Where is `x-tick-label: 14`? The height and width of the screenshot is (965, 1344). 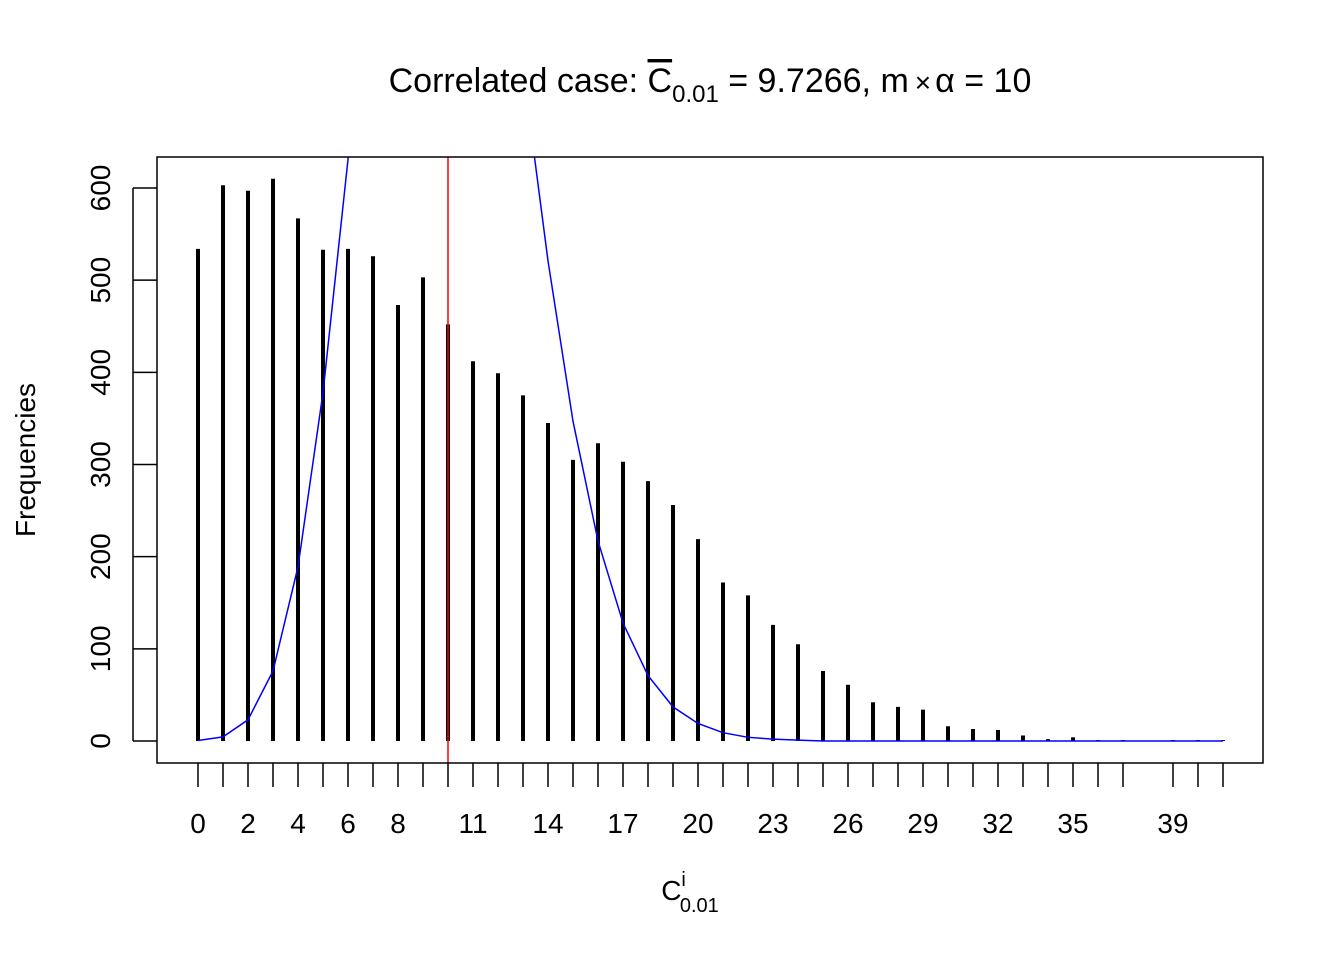 x-tick-label: 14 is located at coordinates (547, 823).